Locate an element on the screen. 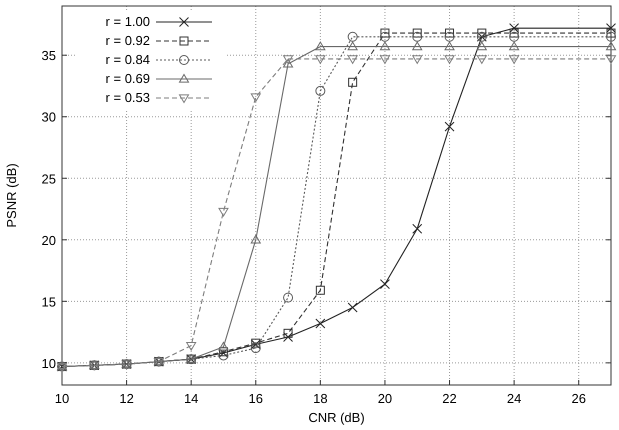 This screenshot has height=430, width=619. y-axis-title: PSNR (dB) is located at coordinates (11, 195).